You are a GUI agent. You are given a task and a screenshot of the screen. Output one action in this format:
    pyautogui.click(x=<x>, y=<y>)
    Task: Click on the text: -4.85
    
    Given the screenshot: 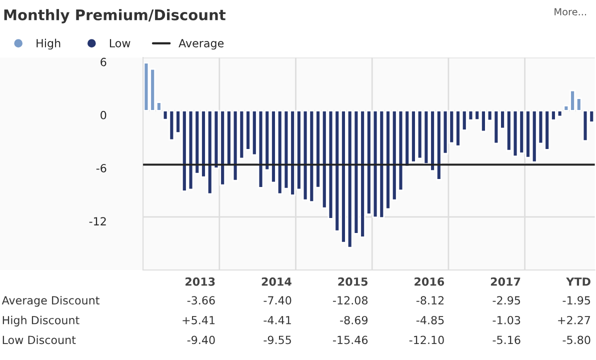 What is the action you would take?
    pyautogui.click(x=430, y=320)
    